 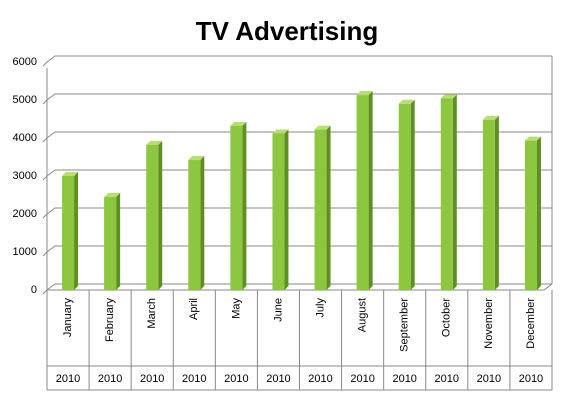 I want to click on y-tick-label: 4000, so click(x=25, y=138).